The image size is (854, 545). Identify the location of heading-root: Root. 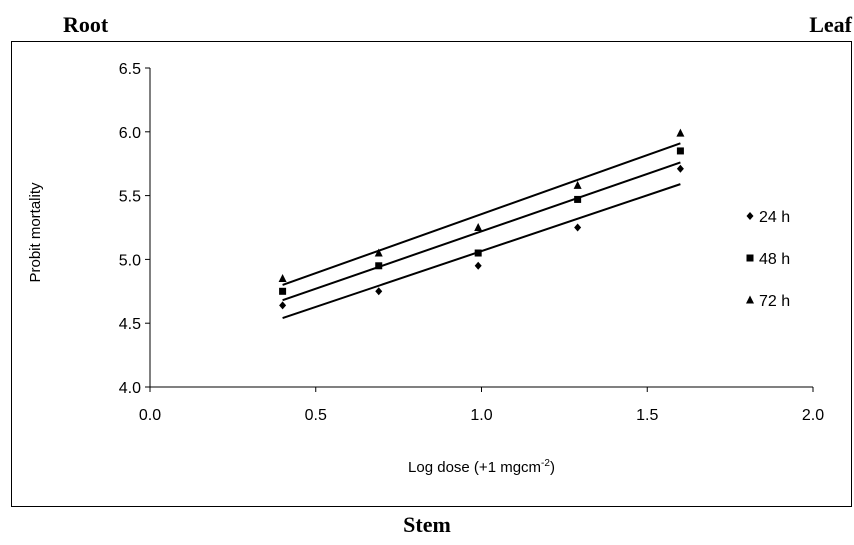
(86, 24).